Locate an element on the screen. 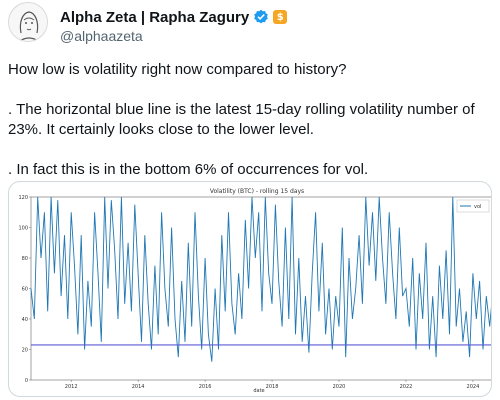  x-tick-label: 2024 is located at coordinates (473, 387).